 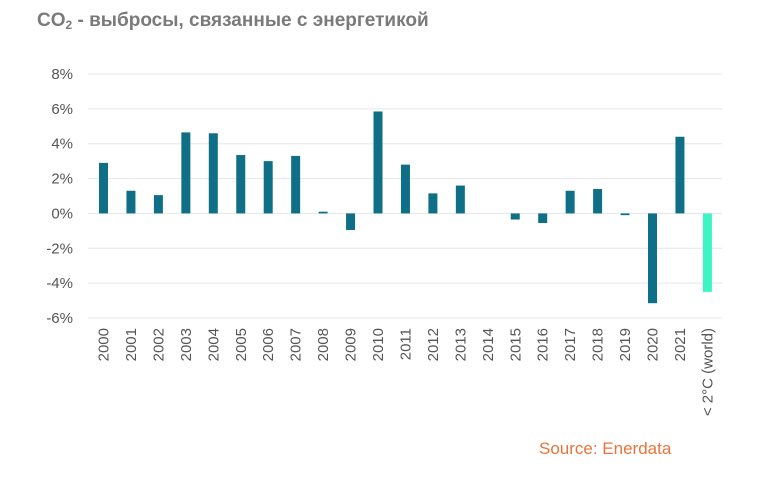 I want to click on x-tick-label: 2000, so click(x=104, y=344).